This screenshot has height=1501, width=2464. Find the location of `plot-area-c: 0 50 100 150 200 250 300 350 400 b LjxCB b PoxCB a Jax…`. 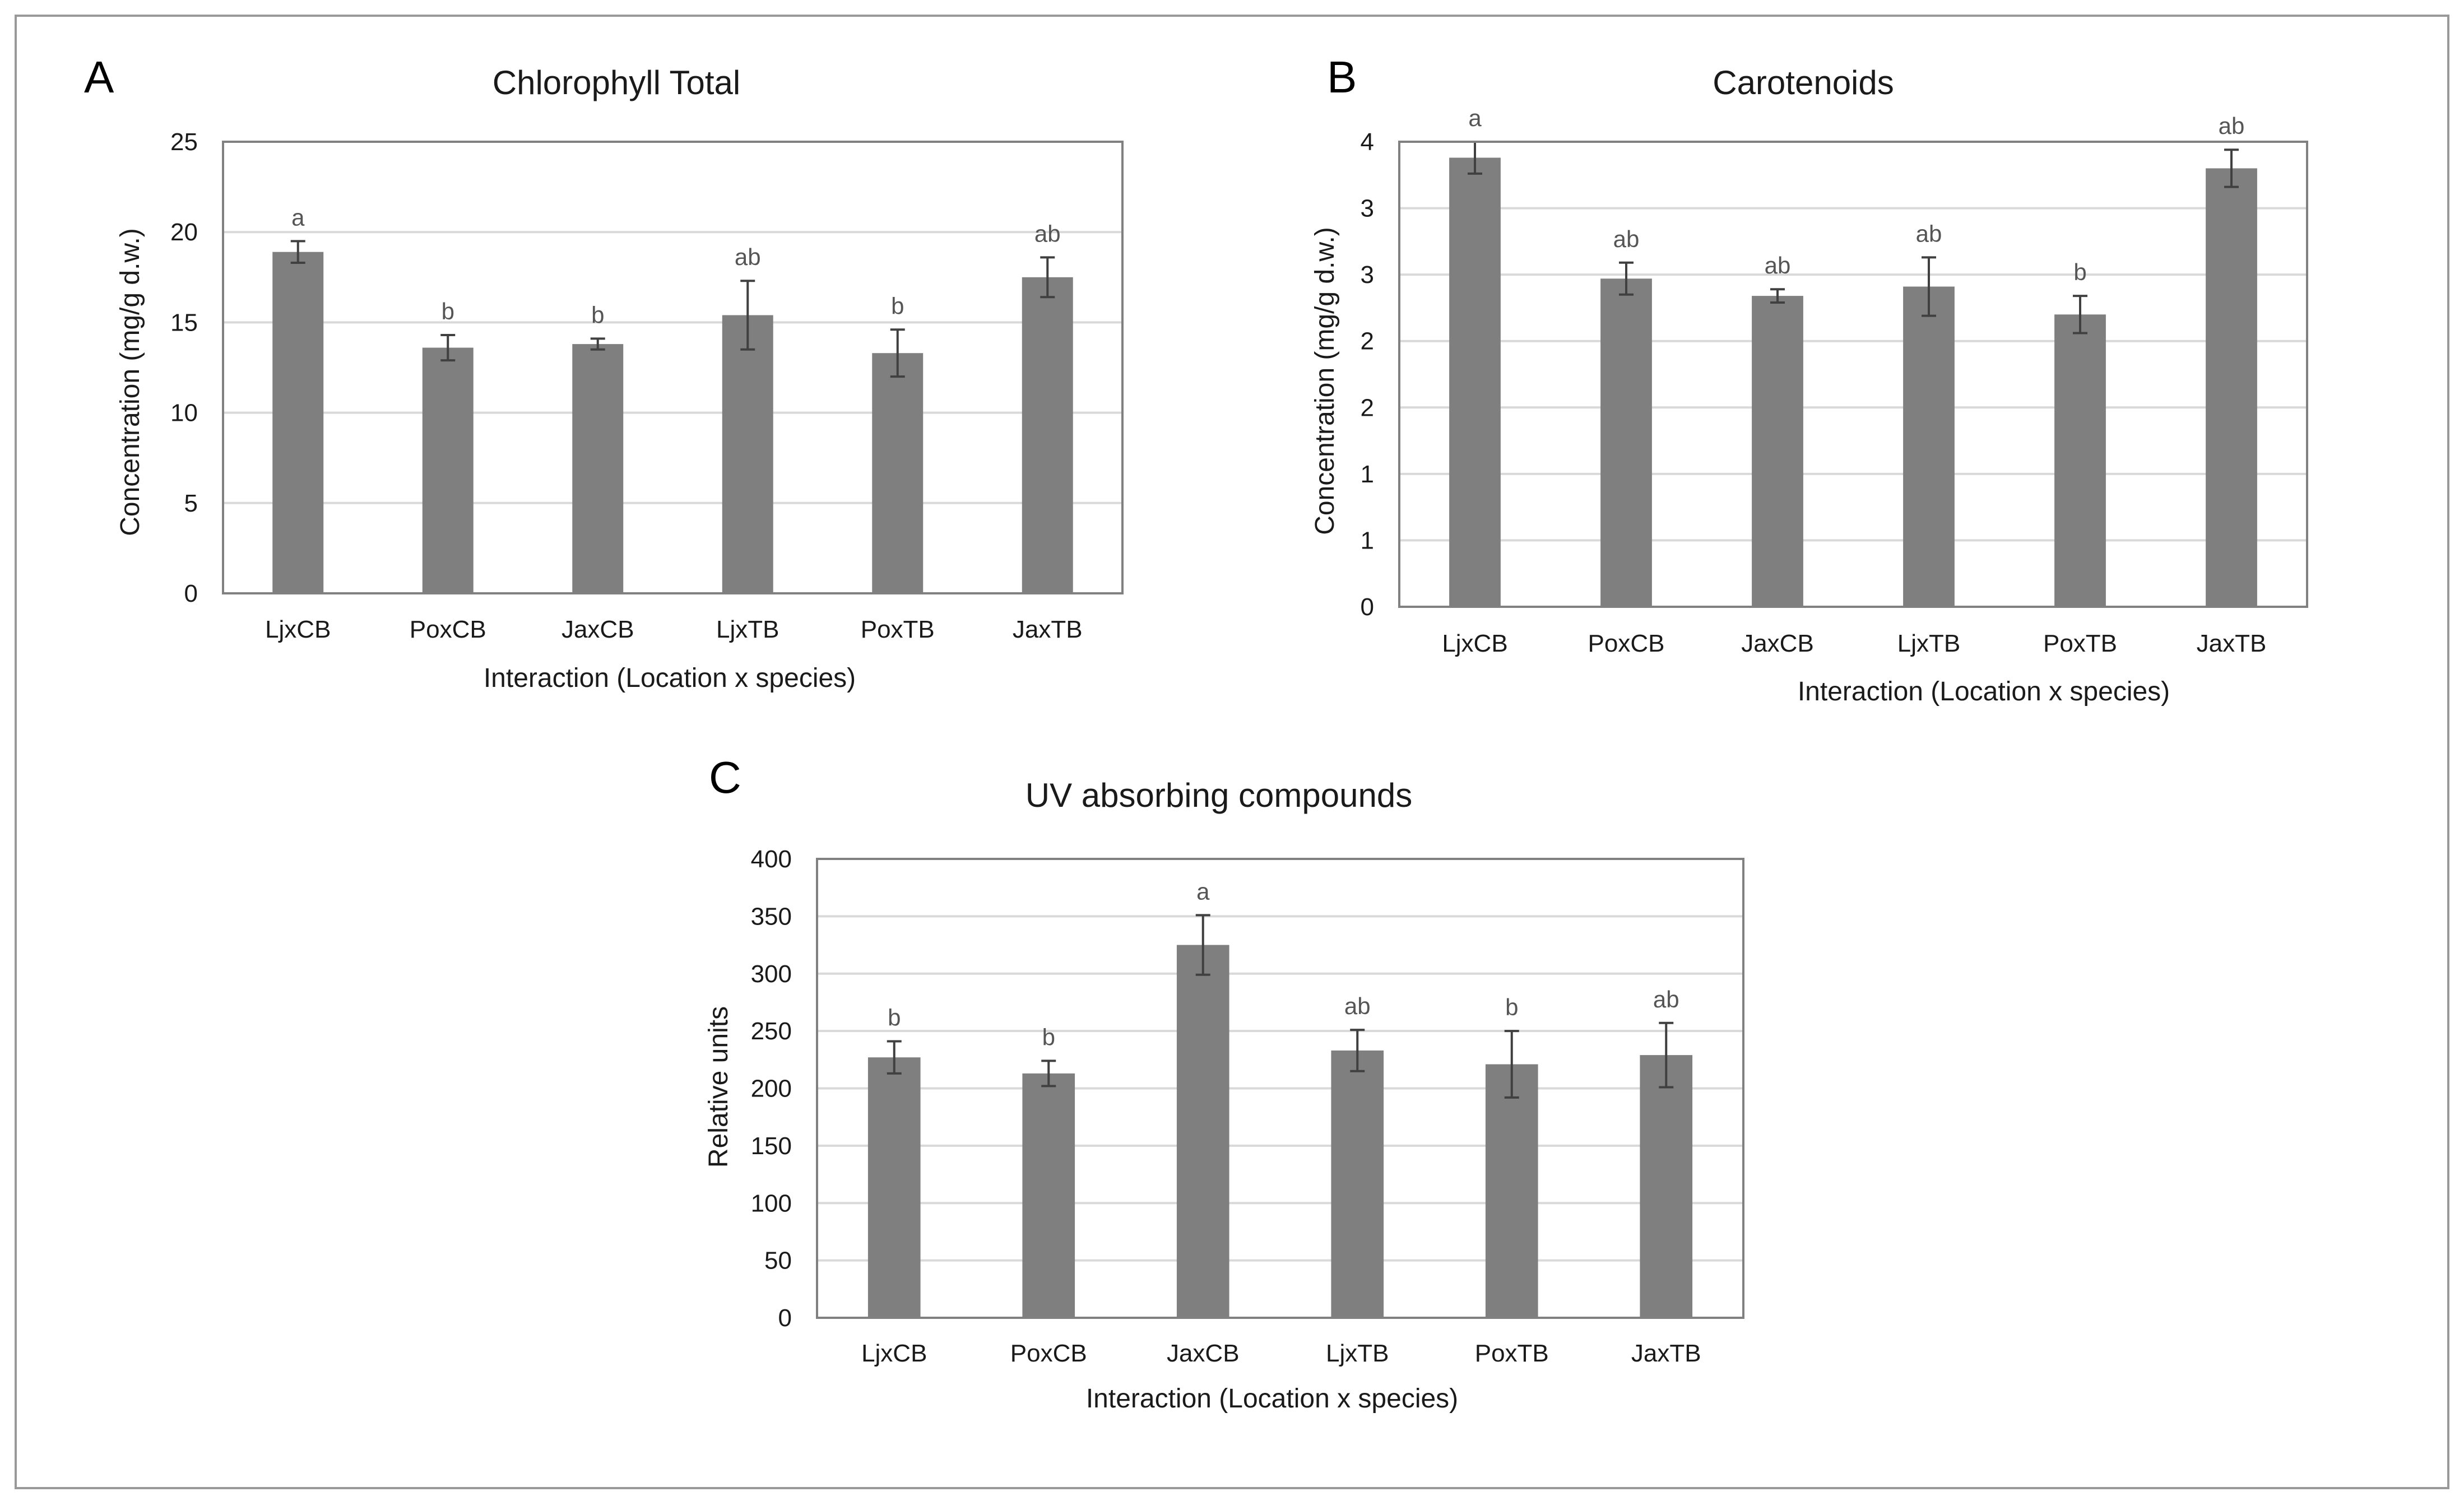

plot-area-c: 0 50 100 150 200 250 300 350 400 b LjxCB b PoxCB a Jax… is located at coordinates (1247, 1106).